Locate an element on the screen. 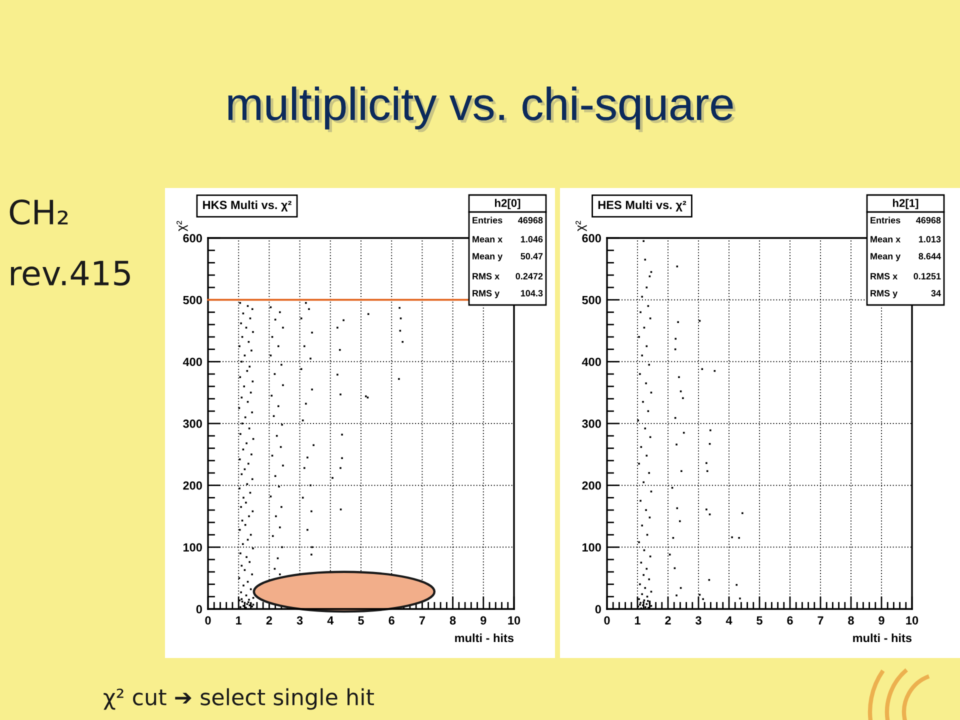 The height and width of the screenshot is (720, 960). text: CH₂ is located at coordinates (39, 212).